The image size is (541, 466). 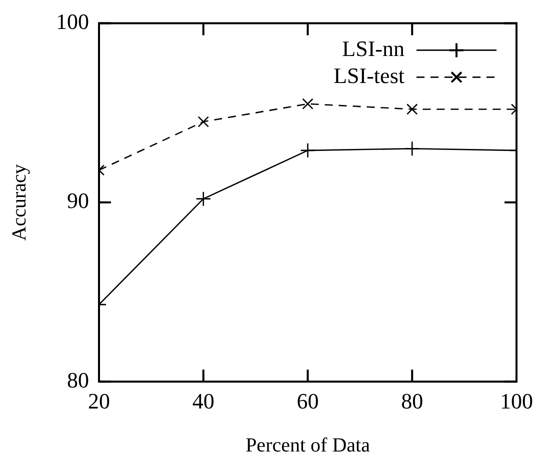 What do you see at coordinates (99, 401) in the screenshot?
I see `x-tick-label: 20` at bounding box center [99, 401].